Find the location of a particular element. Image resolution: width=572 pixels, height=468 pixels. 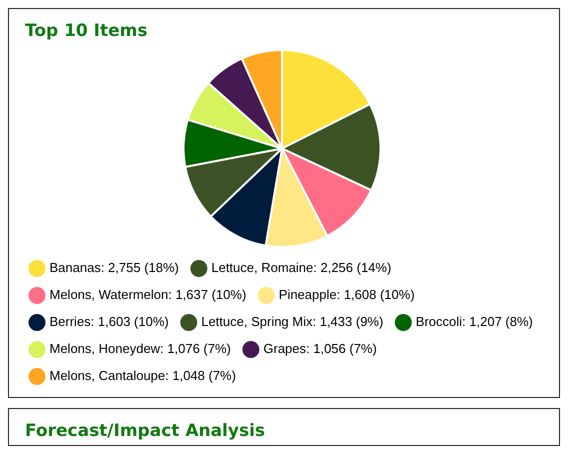

legend-label: Melons, Cantaloupe: 1,048 (7%) is located at coordinates (143, 376).